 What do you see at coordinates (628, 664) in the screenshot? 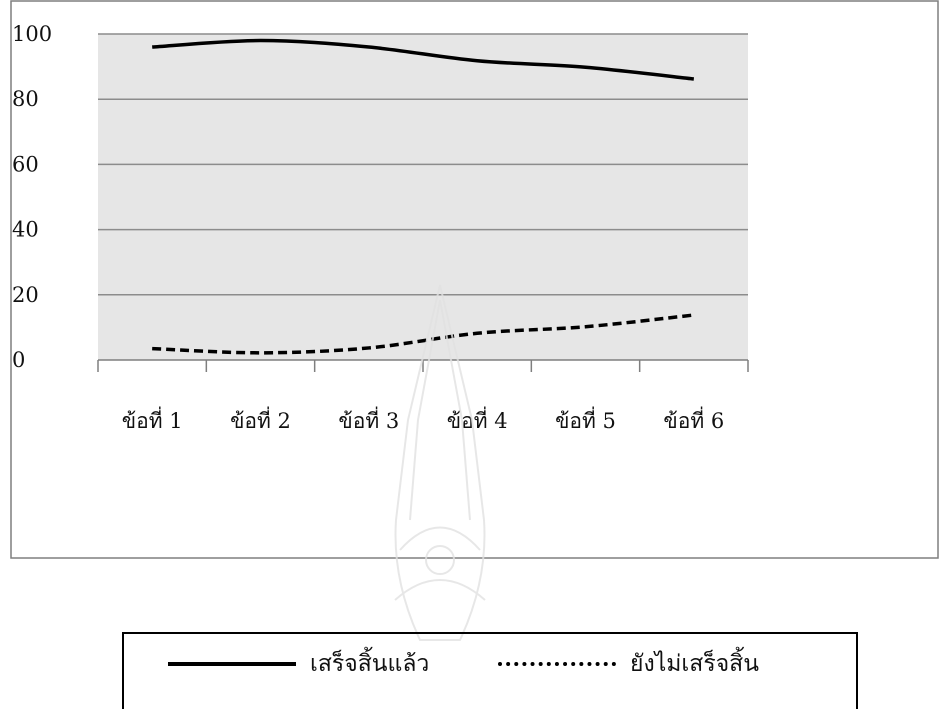
I see `legend-item-not-completed: ยังไม่เสร็จสิ้น` at bounding box center [628, 664].